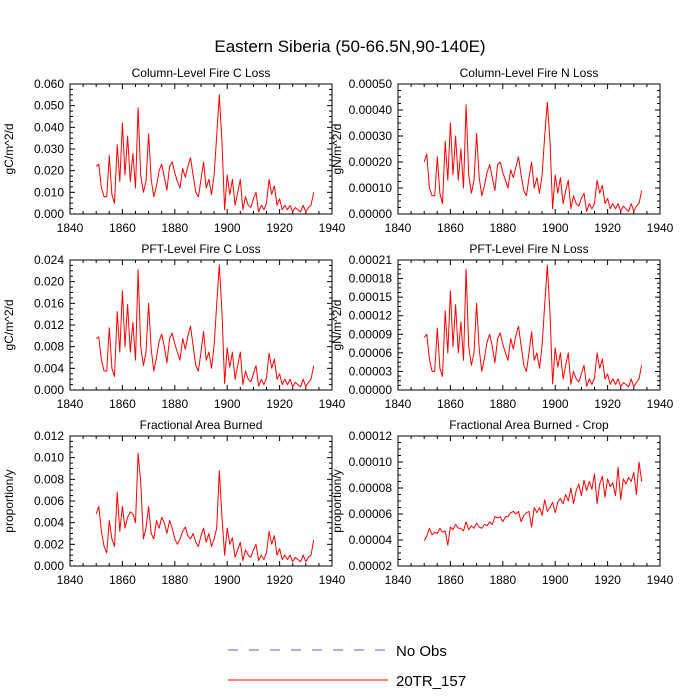 This screenshot has height=700, width=700. I want to click on y-tick-label: 0.002, so click(49, 544).